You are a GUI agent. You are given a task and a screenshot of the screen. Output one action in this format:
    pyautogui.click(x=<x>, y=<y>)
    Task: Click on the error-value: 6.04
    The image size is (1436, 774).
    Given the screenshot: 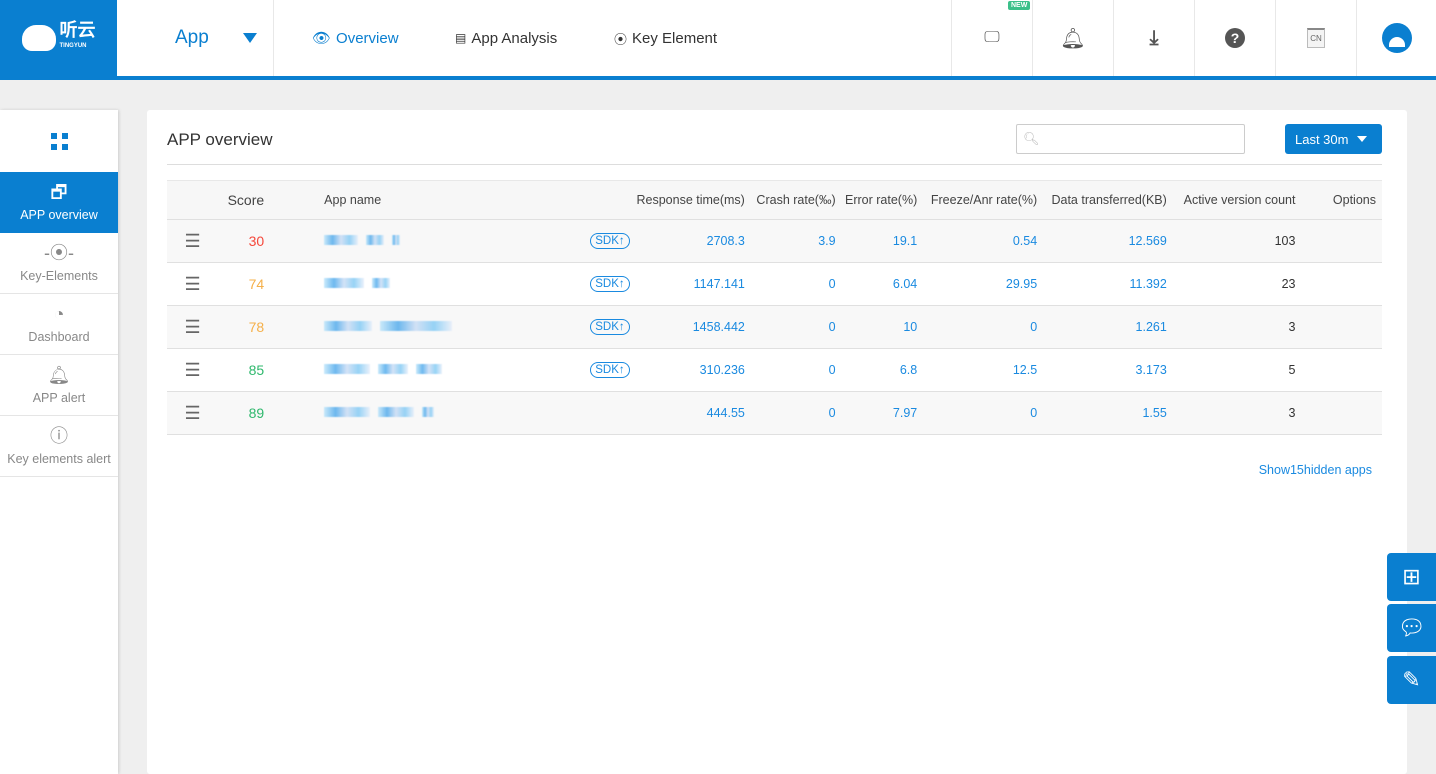 What is the action you would take?
    pyautogui.click(x=882, y=284)
    